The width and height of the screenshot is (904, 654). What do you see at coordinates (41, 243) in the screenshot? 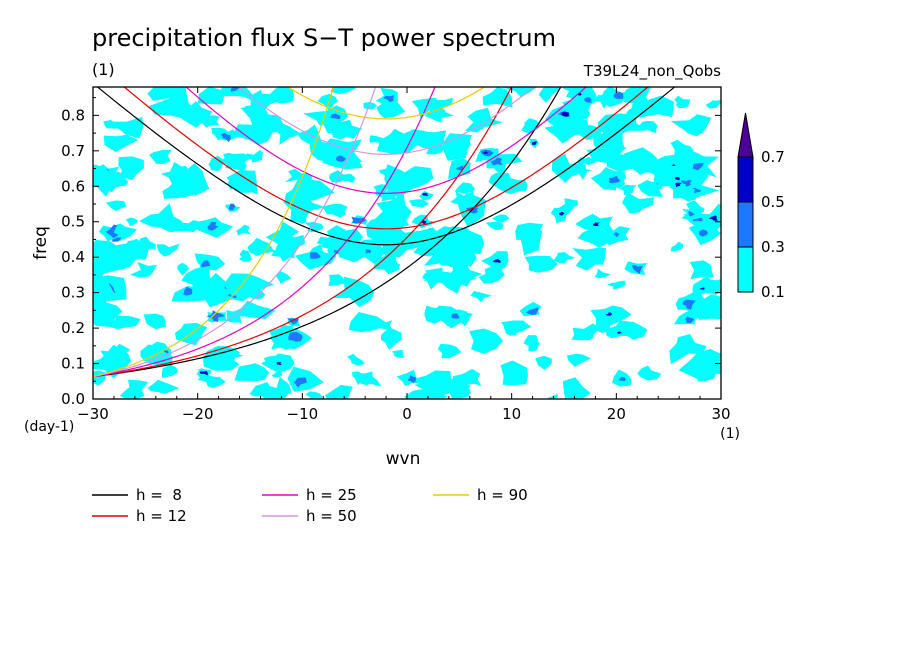
I see `y-axis-label: freq` at bounding box center [41, 243].